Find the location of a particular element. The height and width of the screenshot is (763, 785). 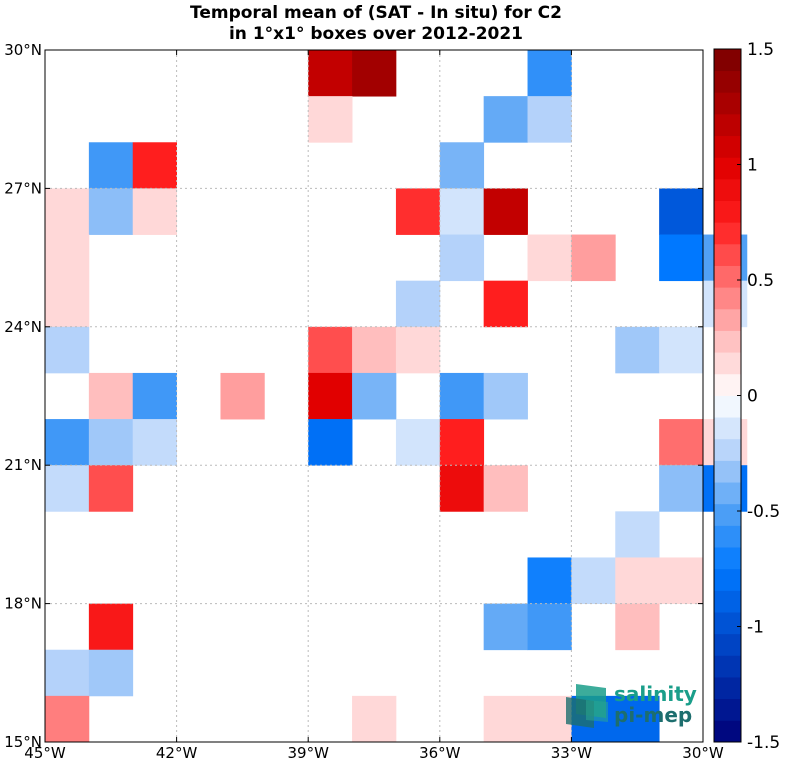

x-tick-label: 45°W is located at coordinates (45, 753).